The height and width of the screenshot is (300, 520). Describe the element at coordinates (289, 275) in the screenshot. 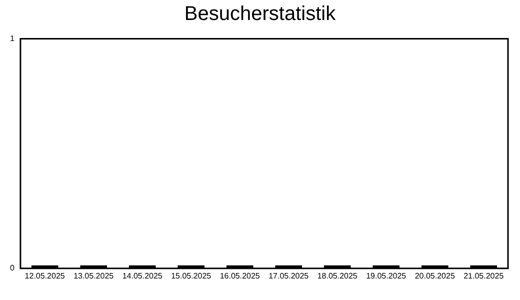

I see `x-tick-label: 17.05.2025` at that location.